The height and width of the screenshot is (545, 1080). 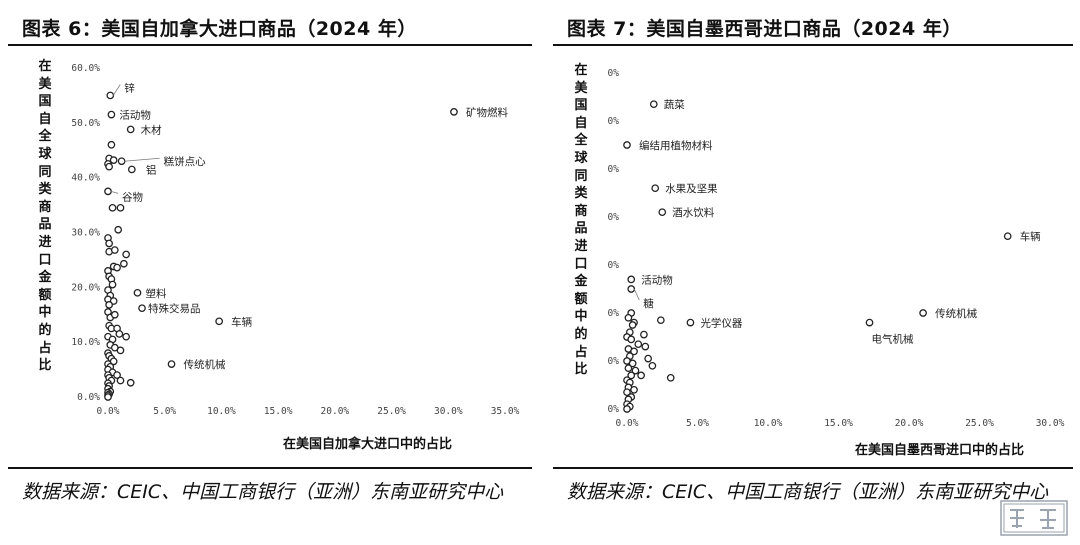 What do you see at coordinates (676, 145) in the screenshot?
I see `point-label: 编结用植物材料` at bounding box center [676, 145].